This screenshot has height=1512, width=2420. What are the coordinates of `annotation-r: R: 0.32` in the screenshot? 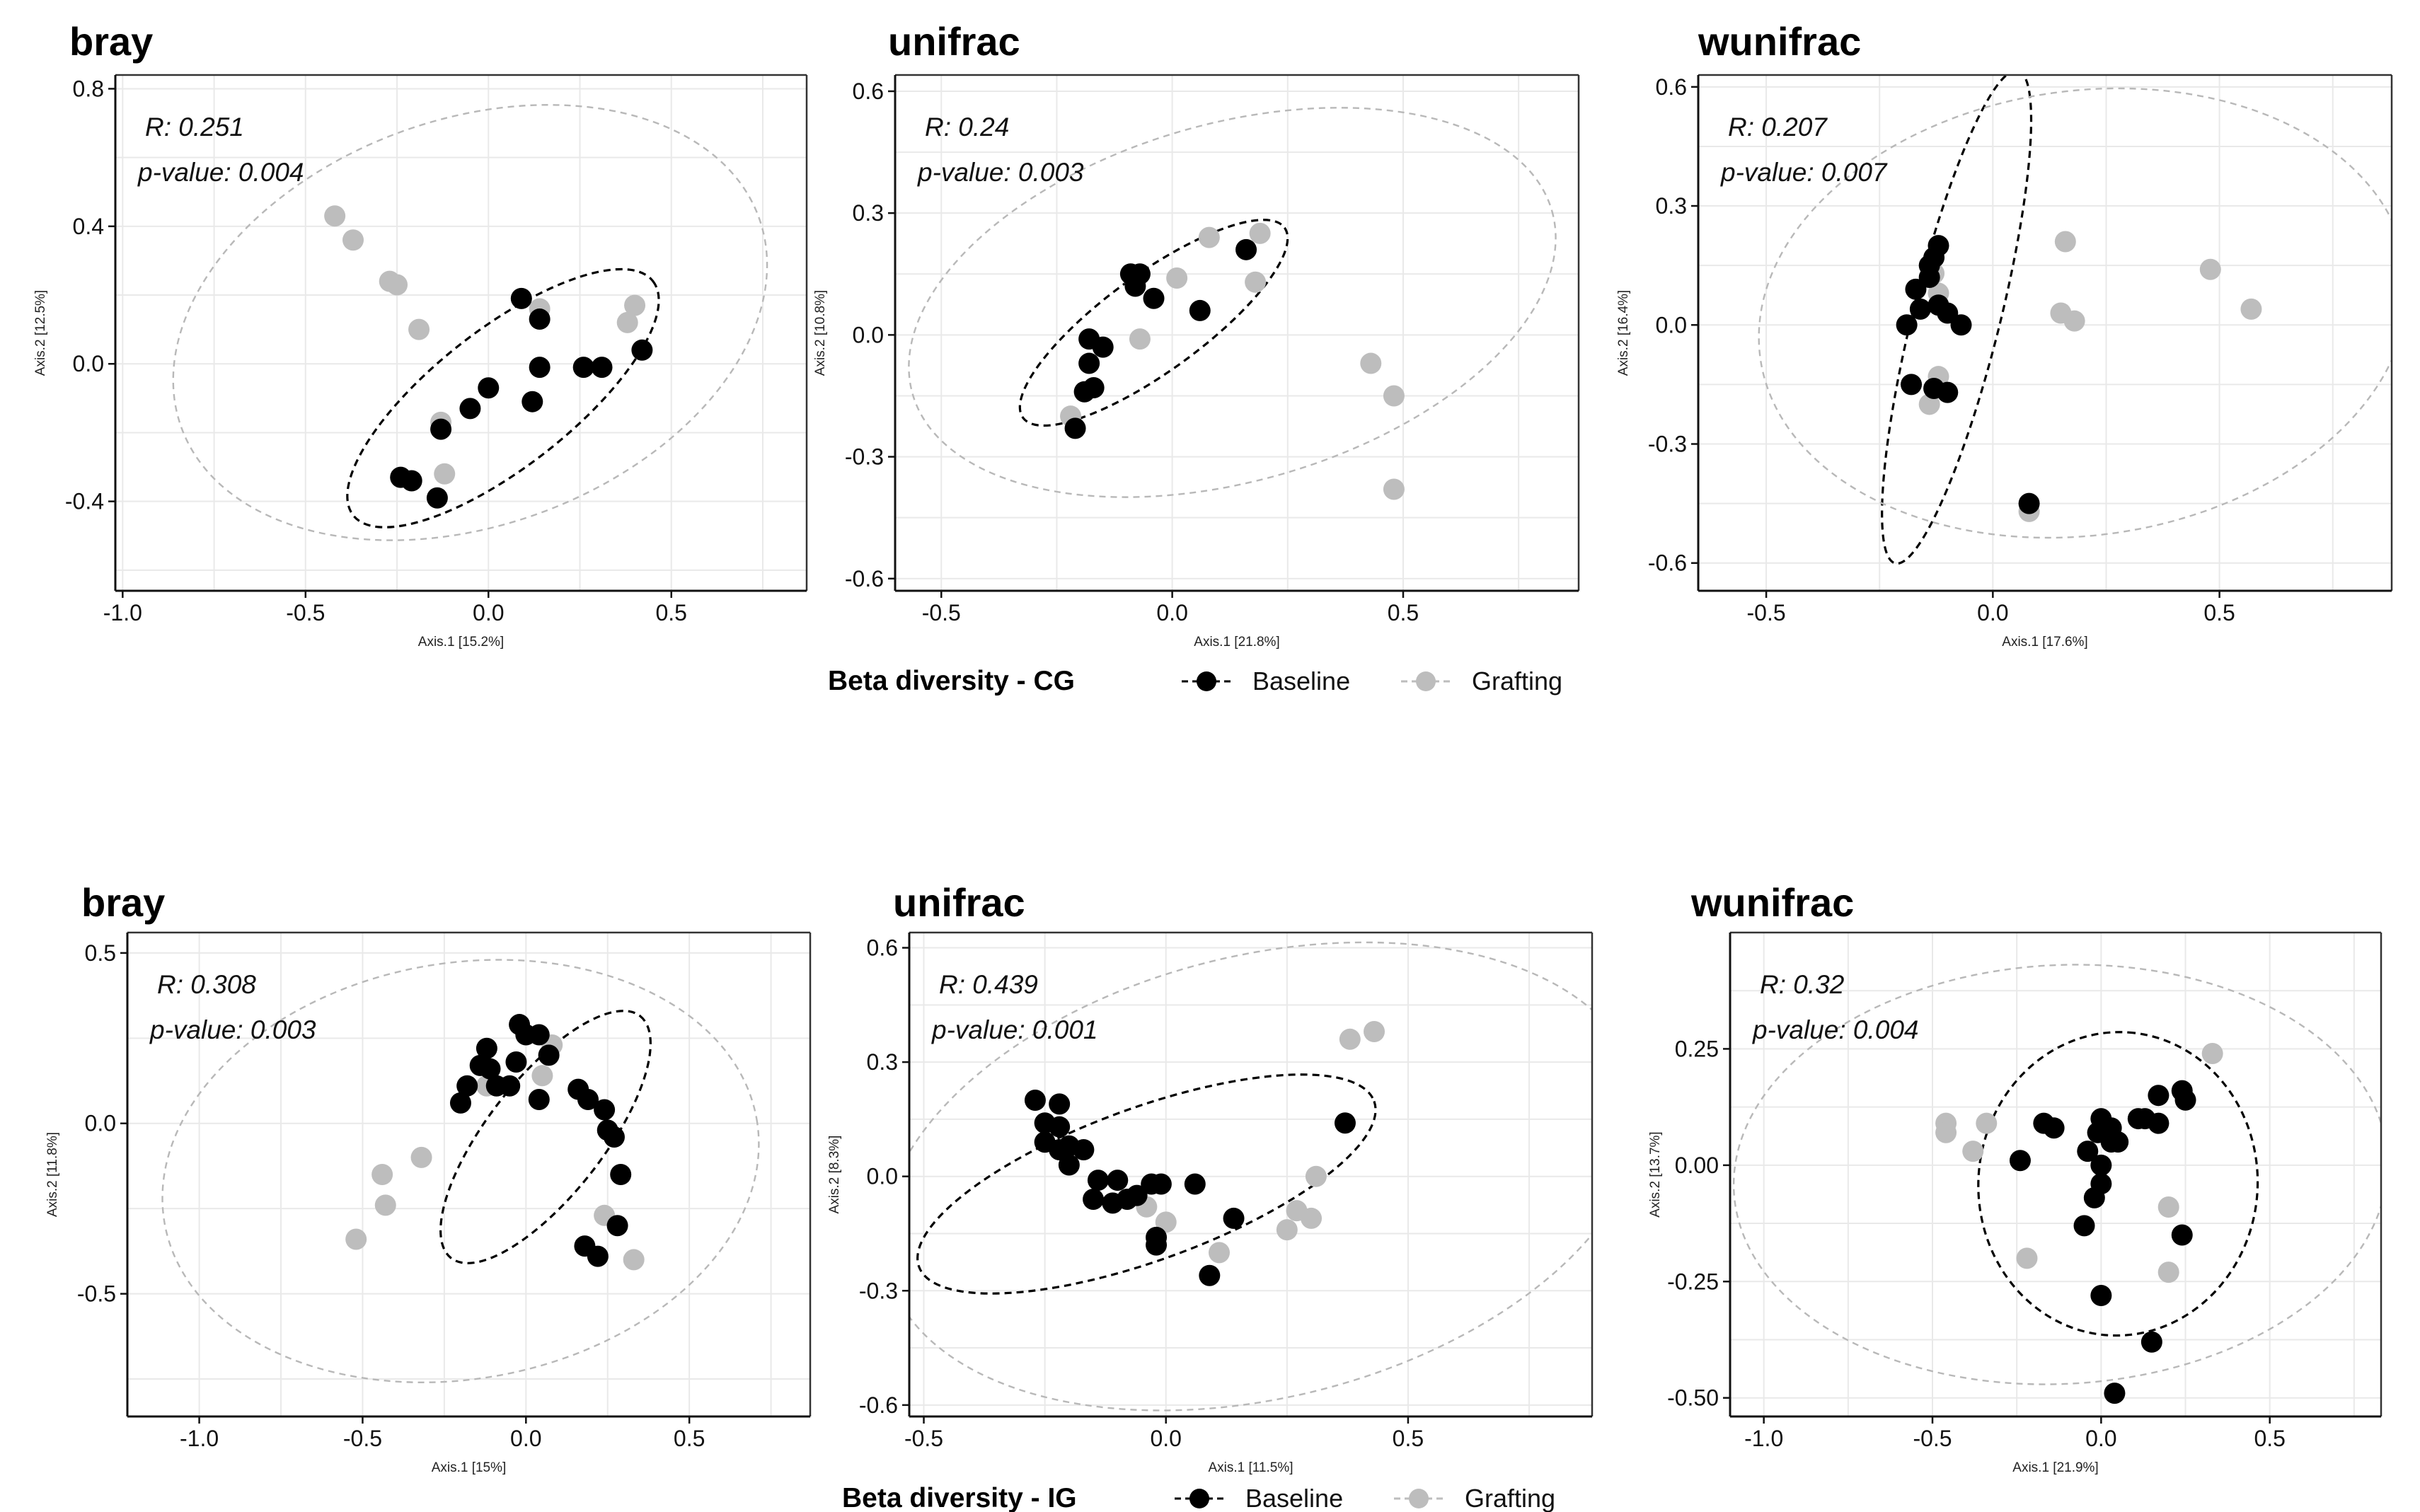 It's located at (1802, 984).